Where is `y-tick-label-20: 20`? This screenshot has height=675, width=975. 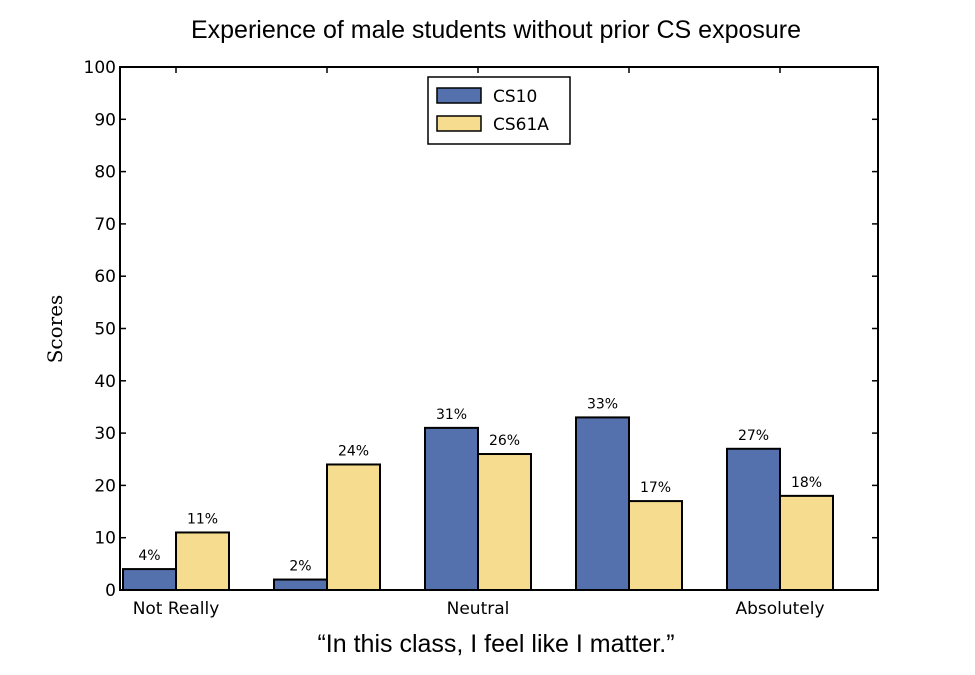
y-tick-label-20: 20 is located at coordinates (105, 486).